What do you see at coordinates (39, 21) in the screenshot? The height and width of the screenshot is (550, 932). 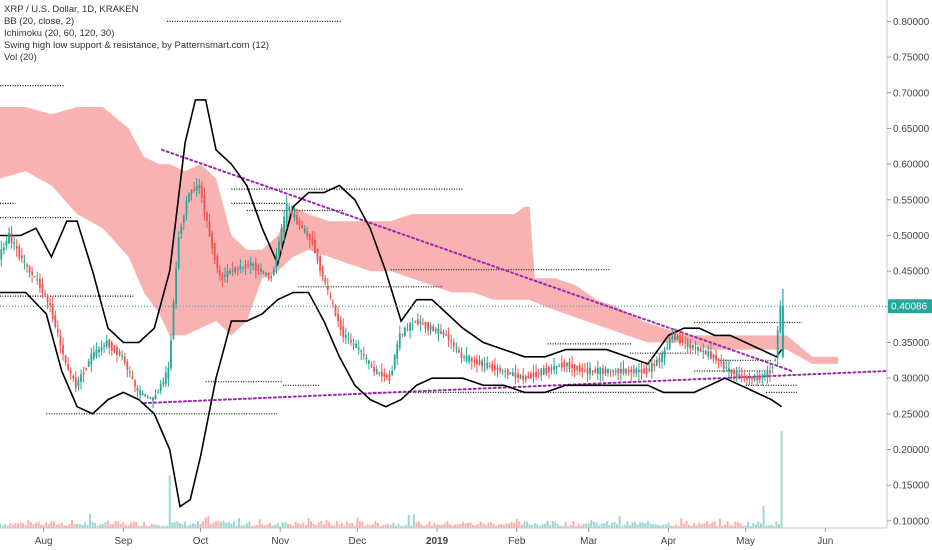 I see `legend-bb: BB (20, close, 2)` at bounding box center [39, 21].